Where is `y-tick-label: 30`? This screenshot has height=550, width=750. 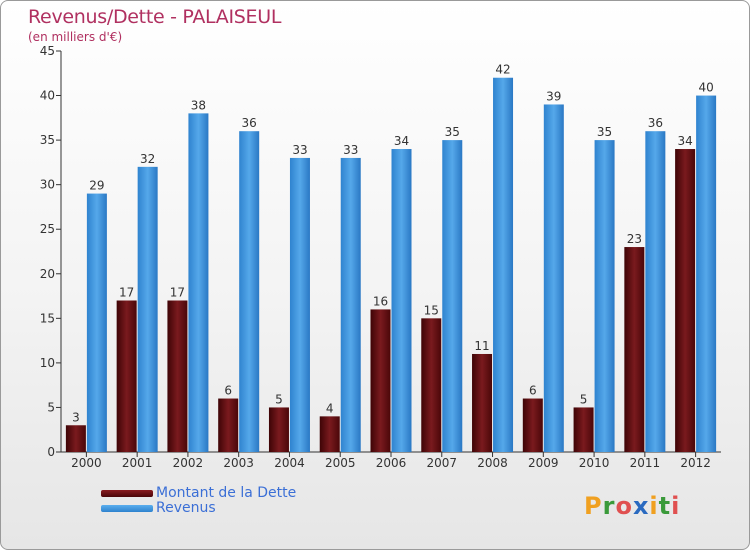 y-tick-label: 30 is located at coordinates (47, 185).